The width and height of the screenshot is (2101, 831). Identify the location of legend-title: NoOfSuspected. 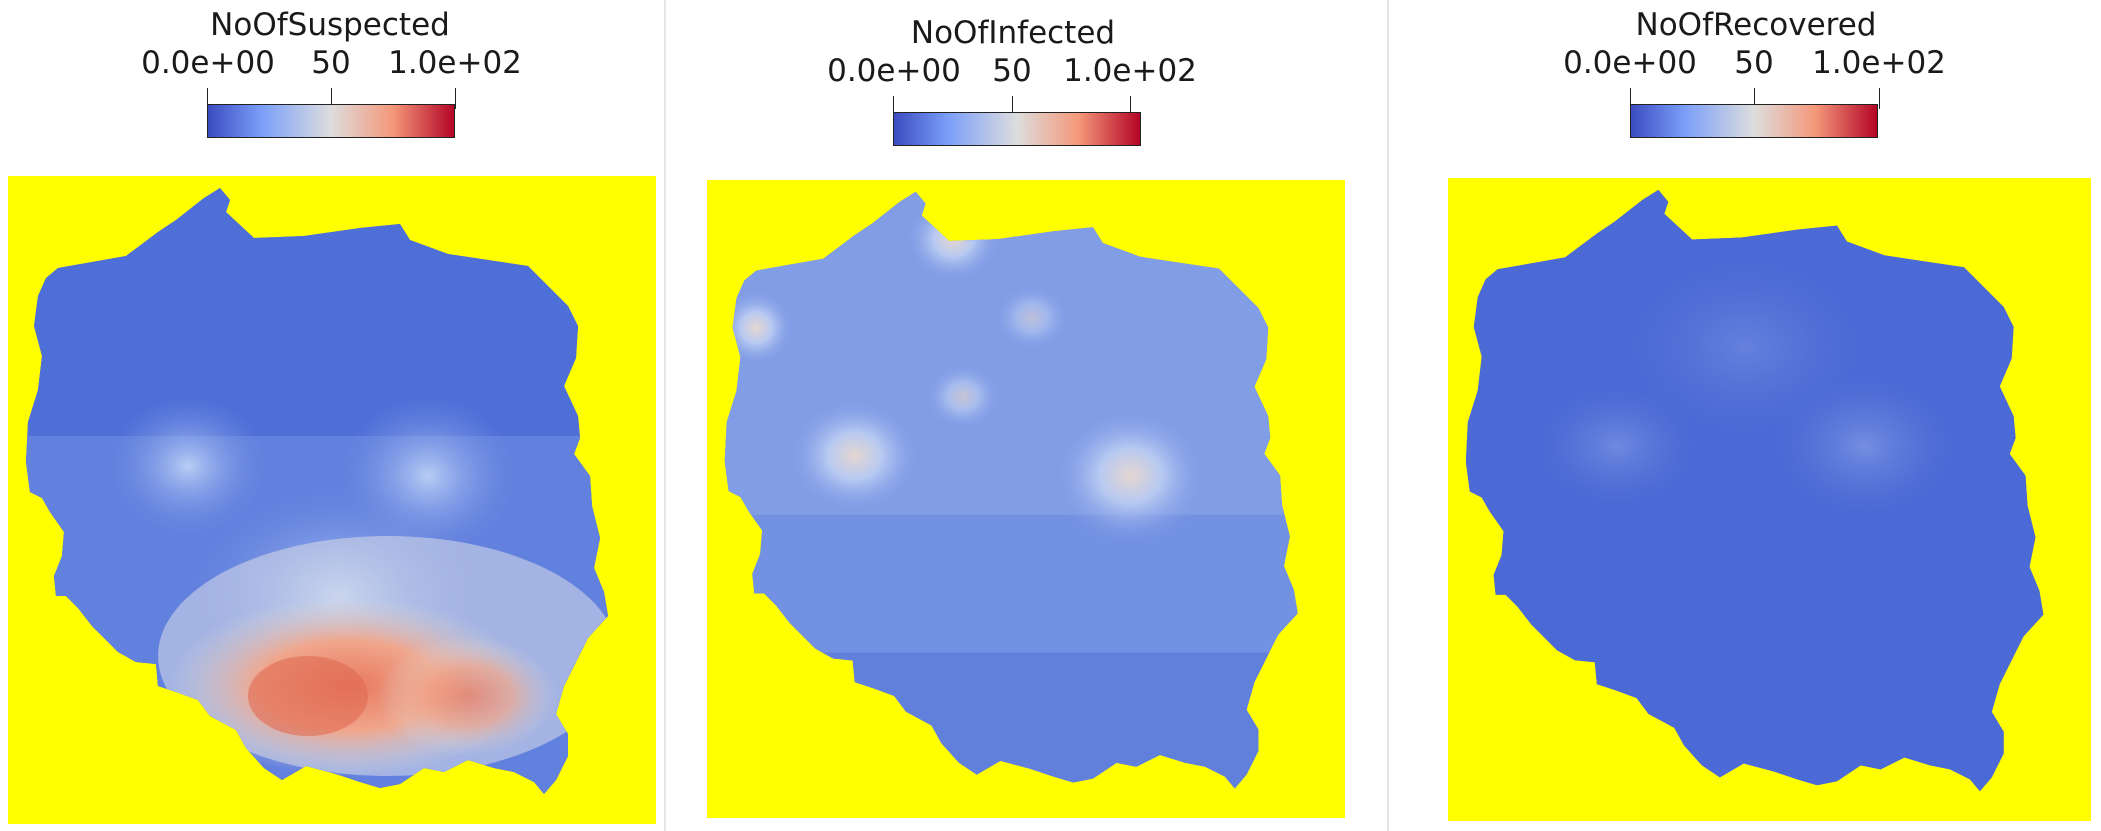
(330, 25).